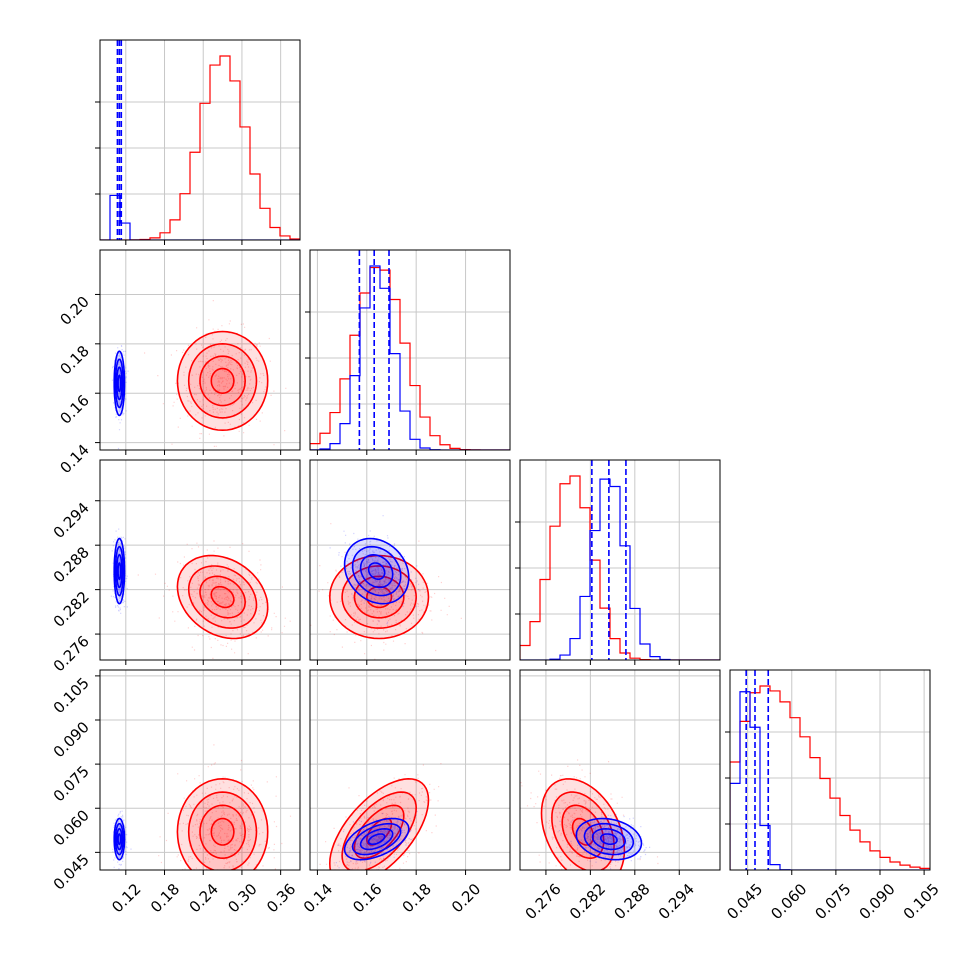 Image resolution: width=970 pixels, height=970 pixels. I want to click on x-tick-label: 0.276, so click(543, 901).